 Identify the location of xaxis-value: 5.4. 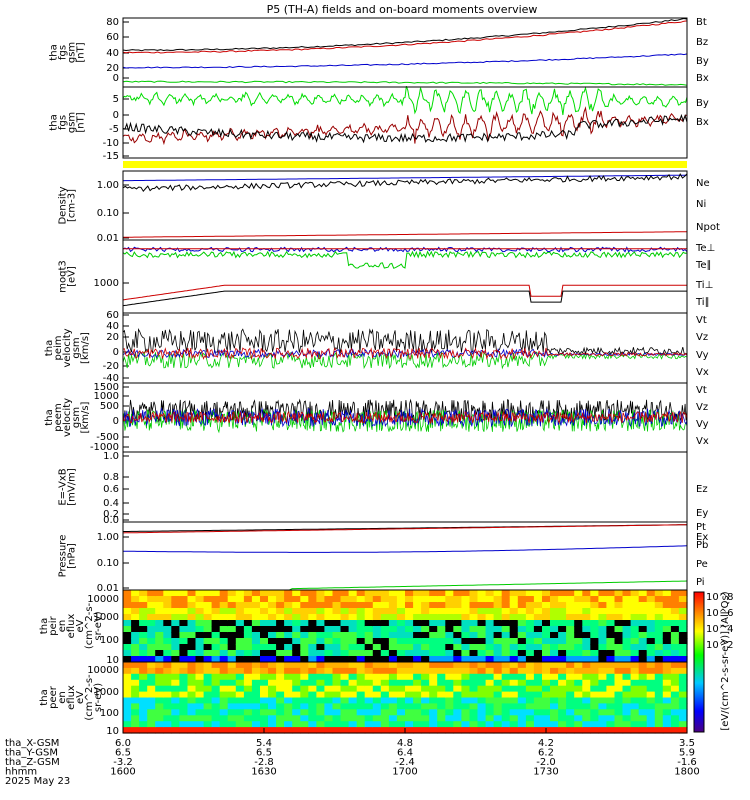
(264, 743).